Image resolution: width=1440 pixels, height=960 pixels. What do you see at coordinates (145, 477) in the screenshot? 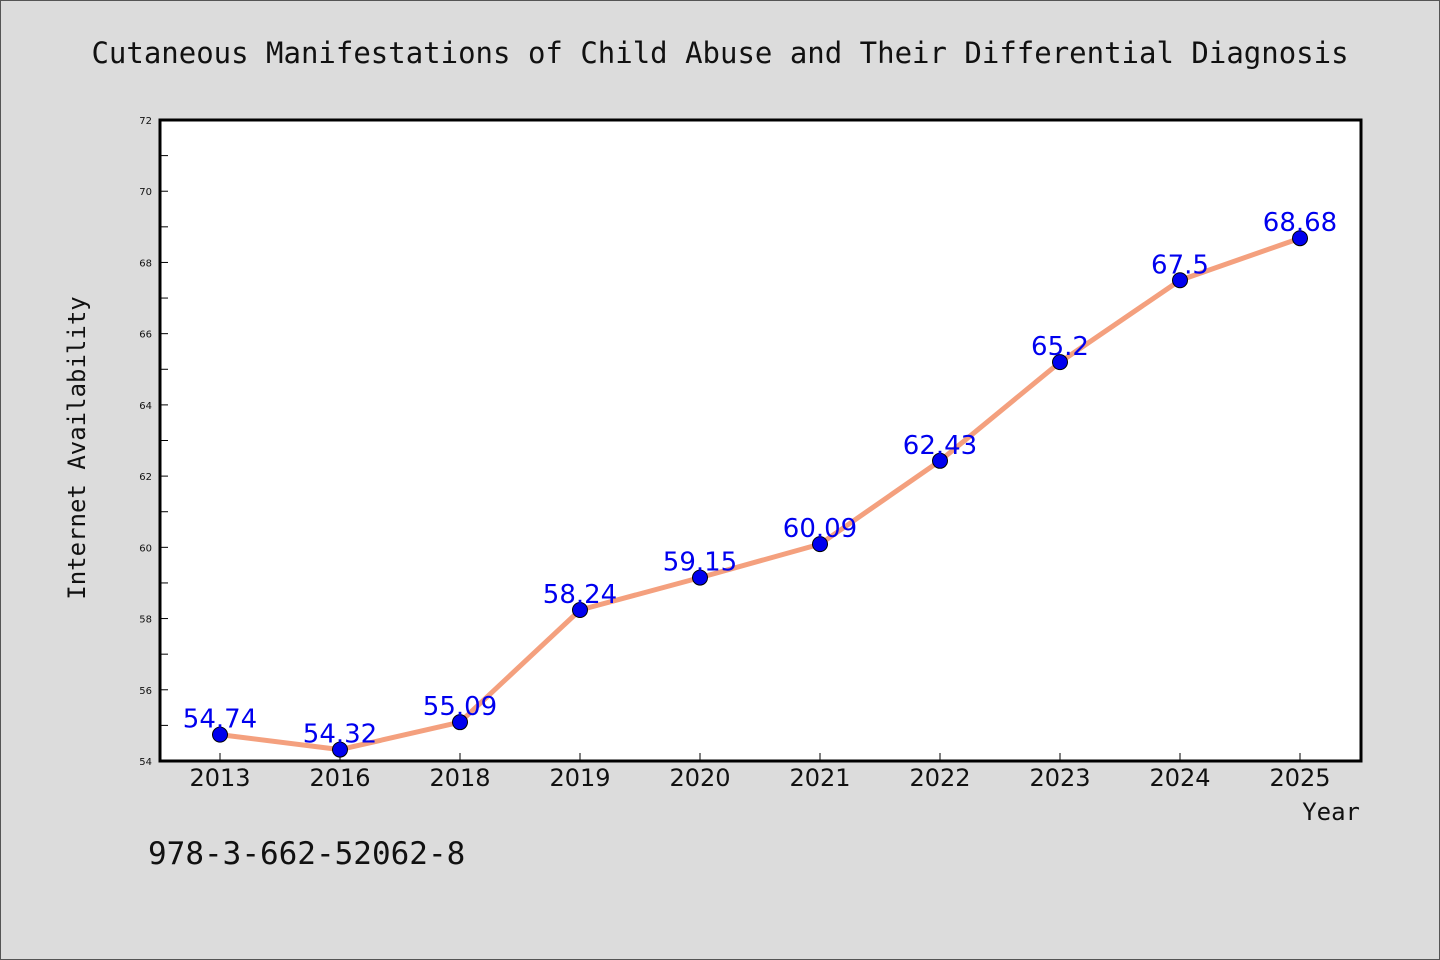
I see `y-tick-label: 62` at bounding box center [145, 477].